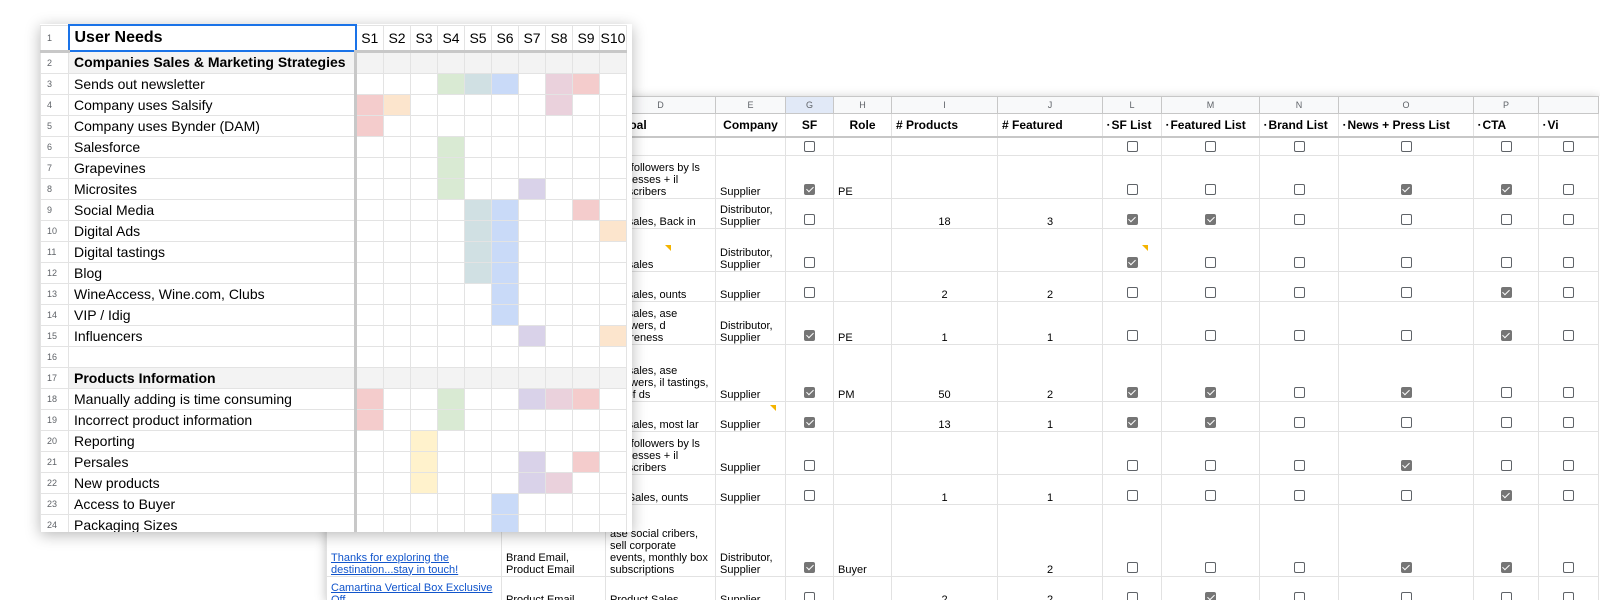  I want to click on row-number: 17, so click(54, 377).